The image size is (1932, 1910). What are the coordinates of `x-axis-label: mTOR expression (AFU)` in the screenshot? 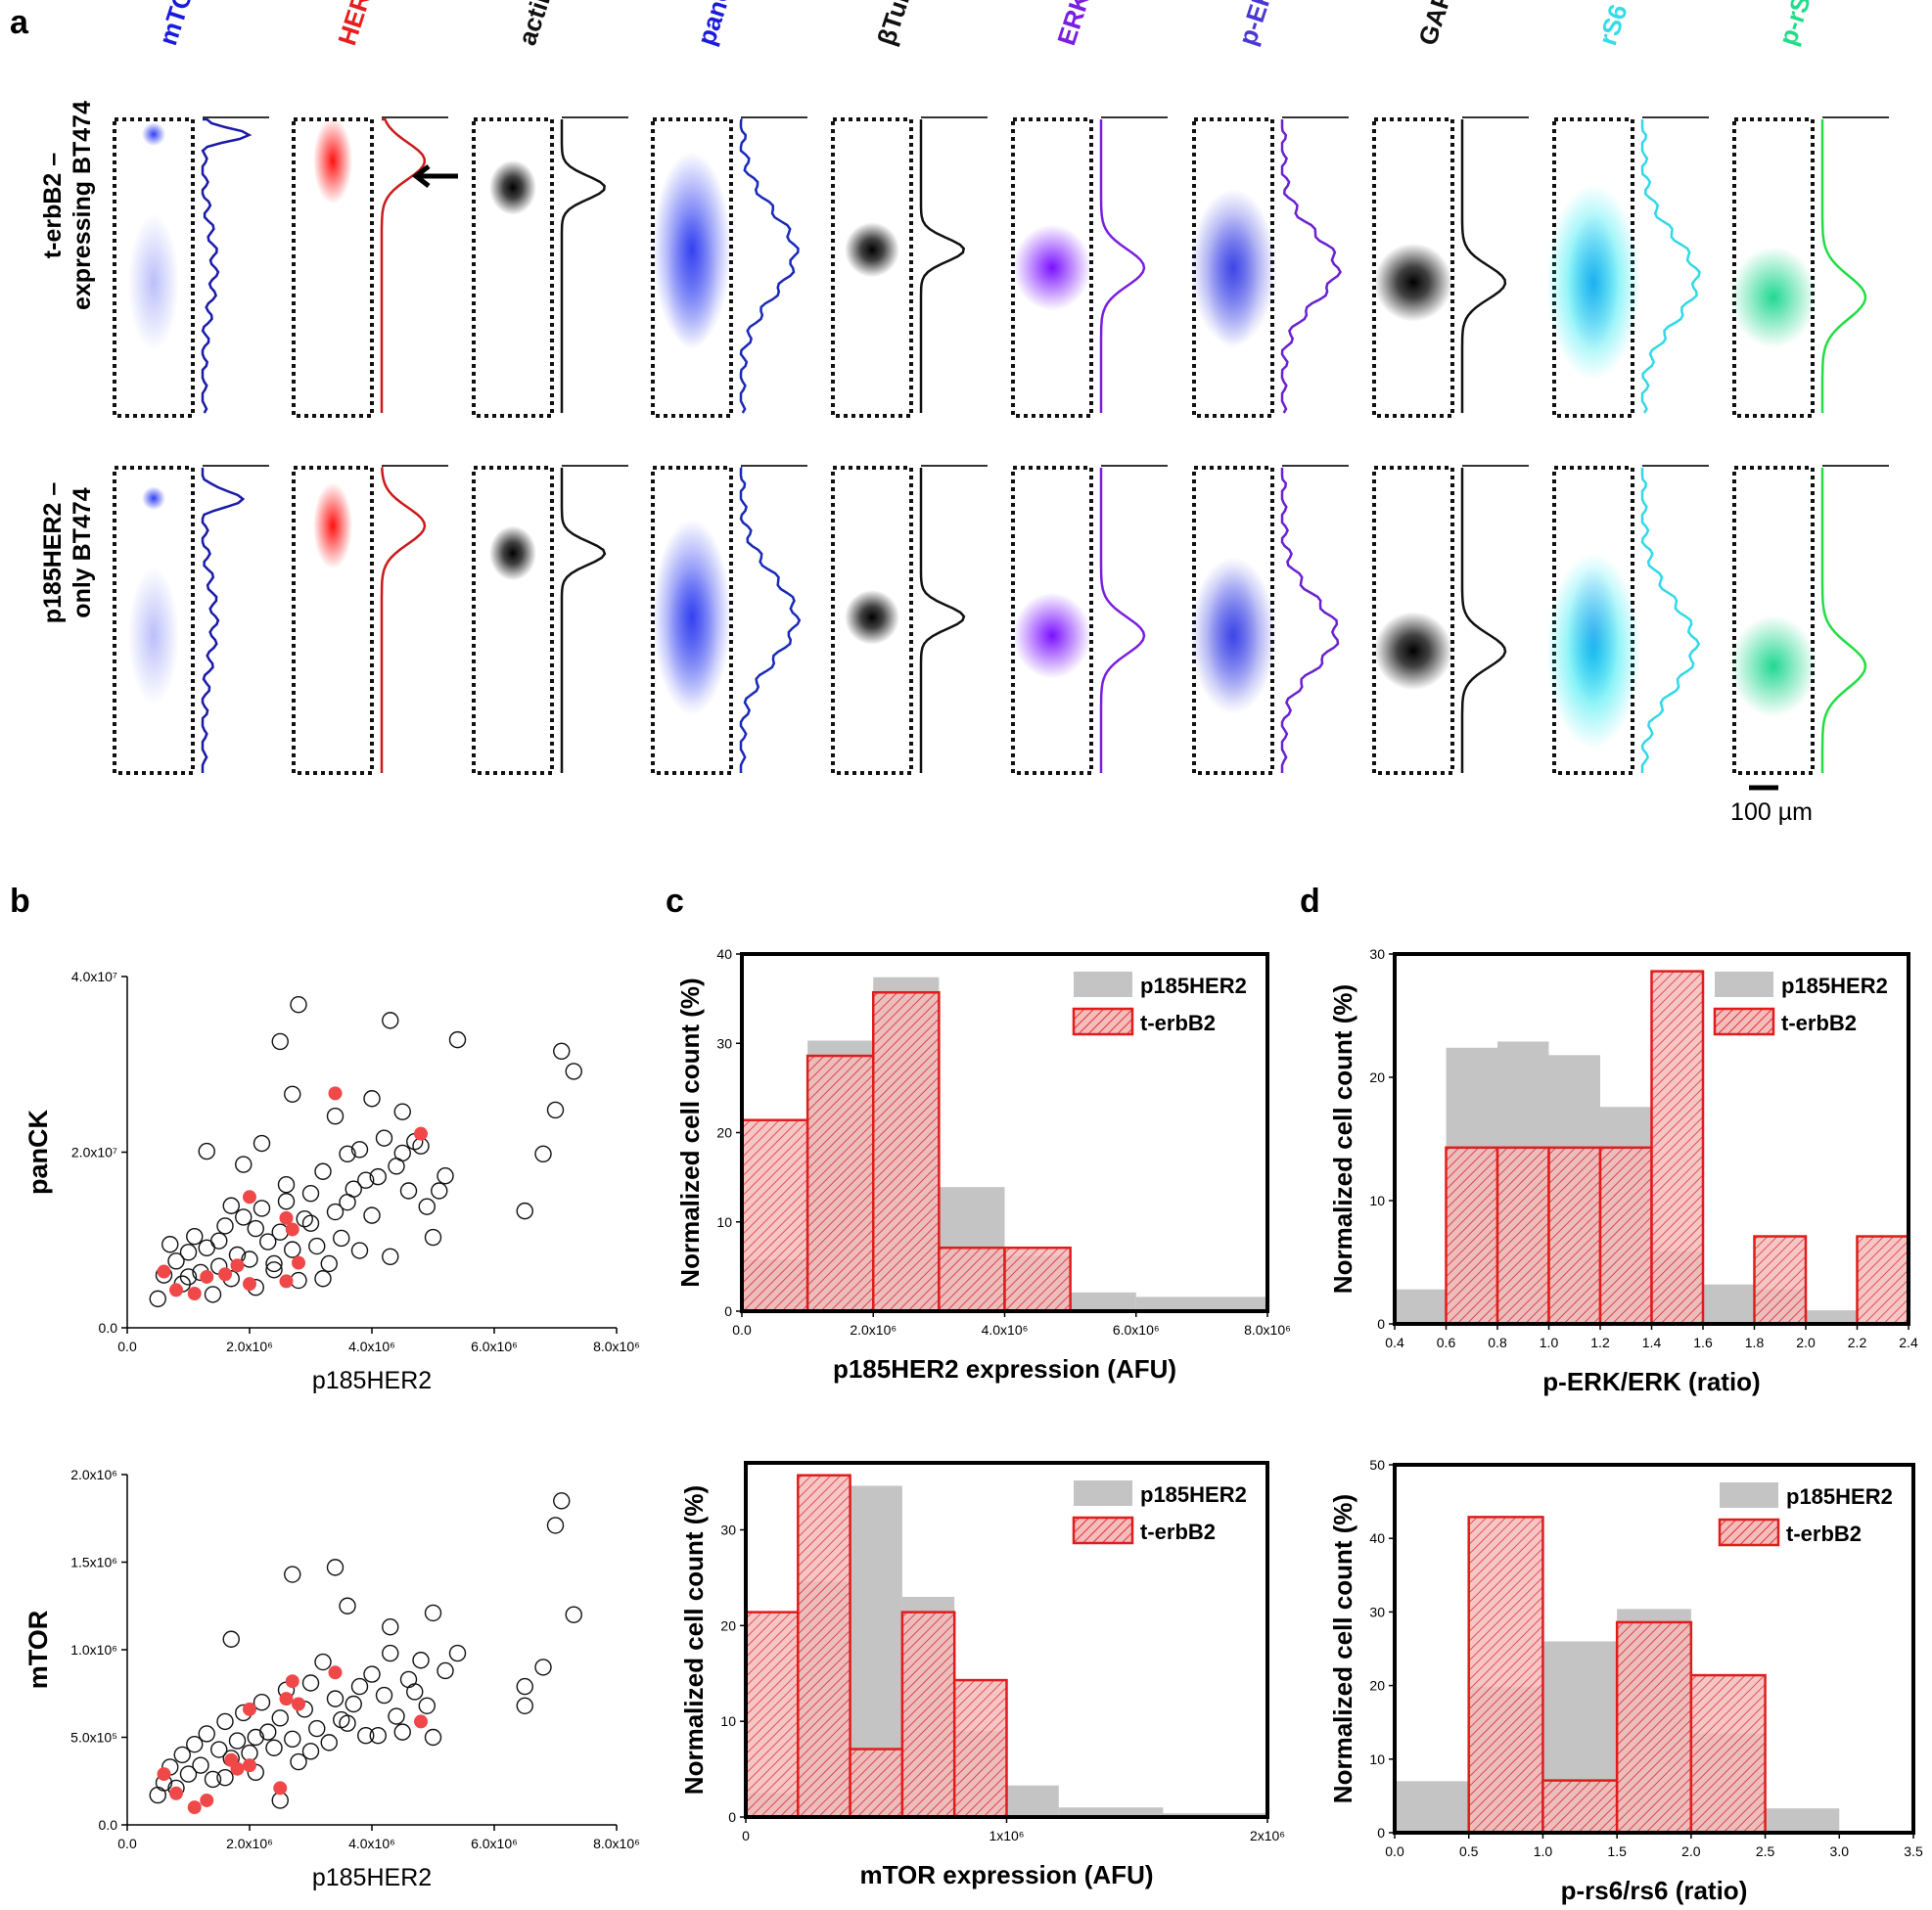 It's located at (1006, 1875).